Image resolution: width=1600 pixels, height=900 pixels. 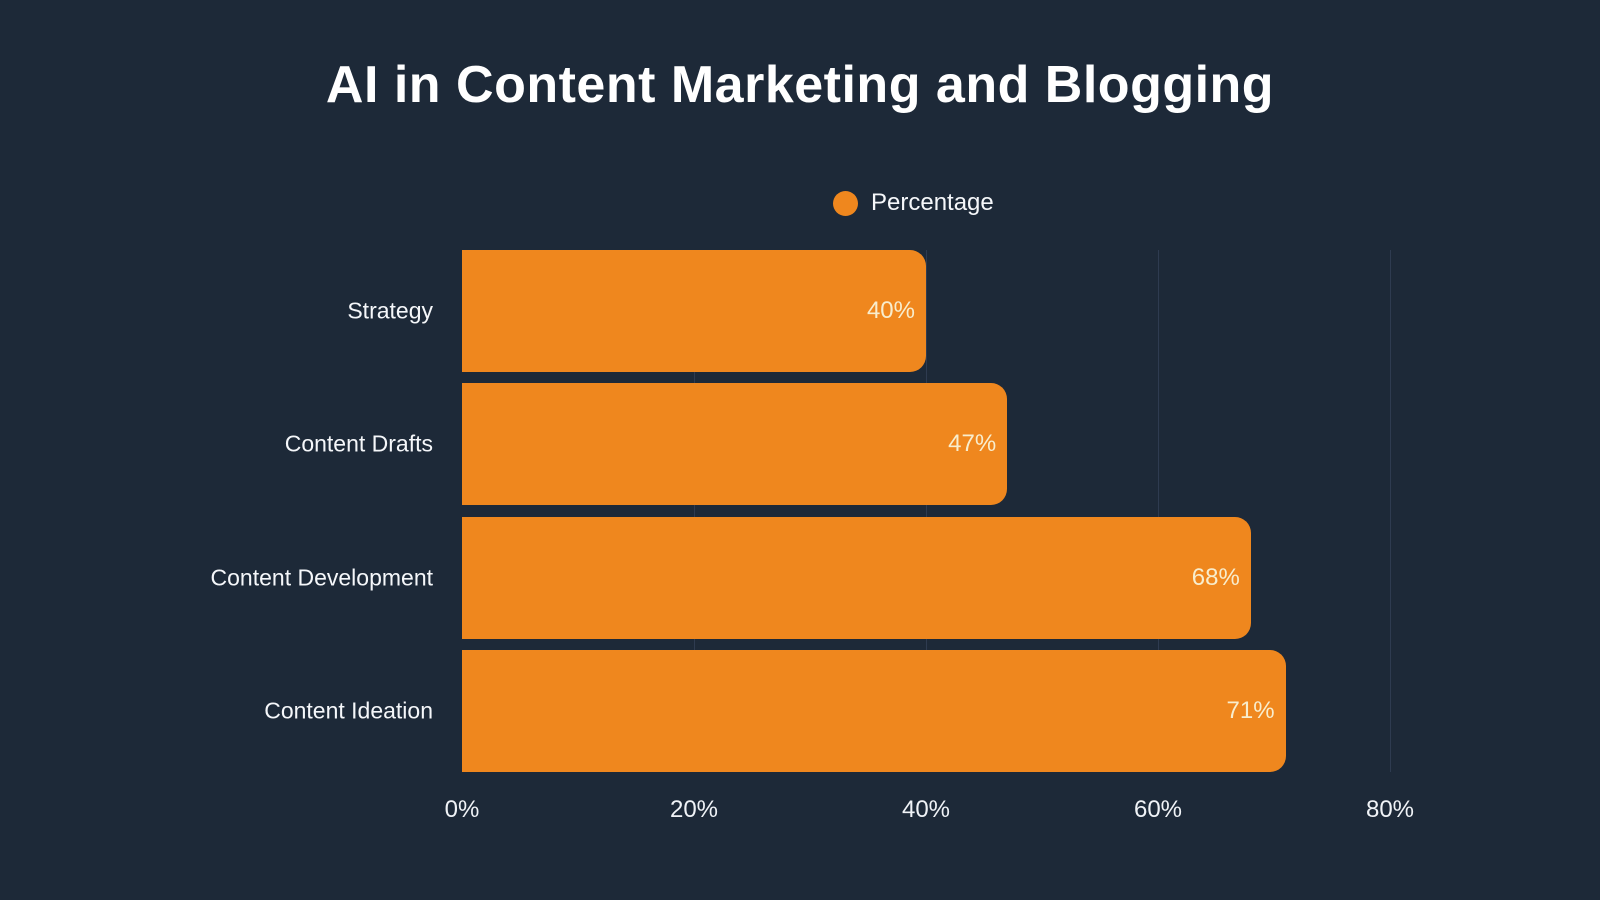 What do you see at coordinates (1158, 809) in the screenshot?
I see `x-tick-label: 60%` at bounding box center [1158, 809].